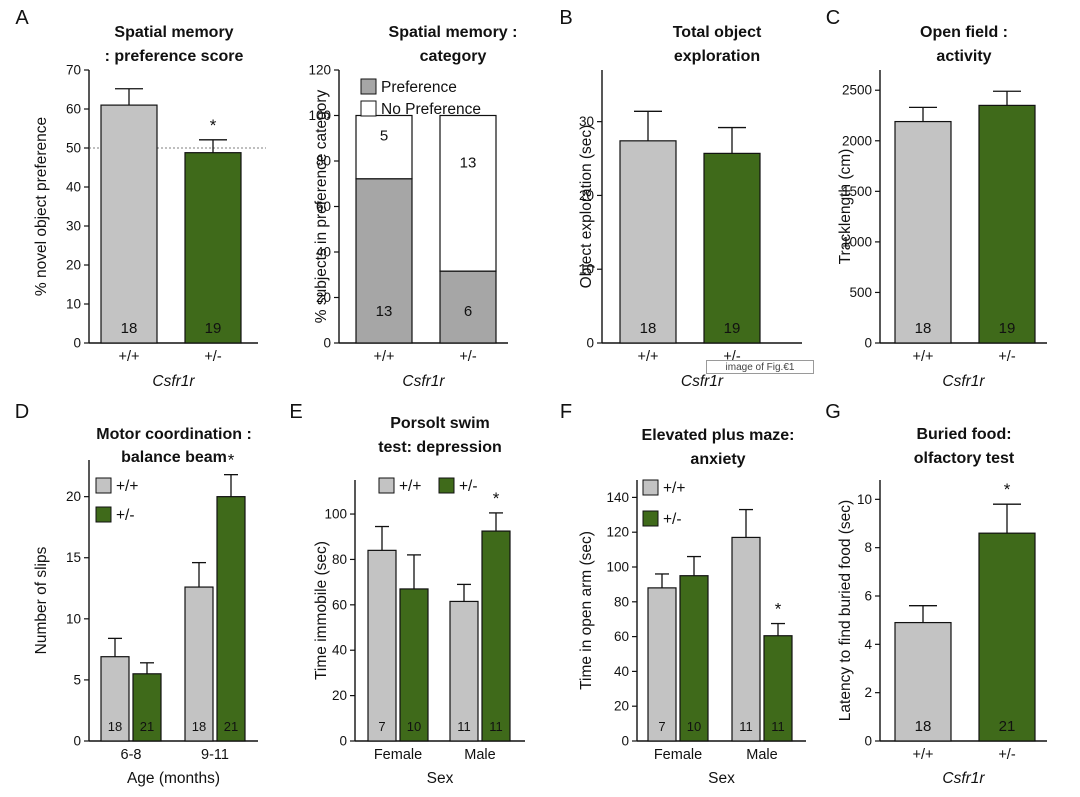 The image size is (1080, 797). I want to click on g-bar-het, so click(1007, 637).